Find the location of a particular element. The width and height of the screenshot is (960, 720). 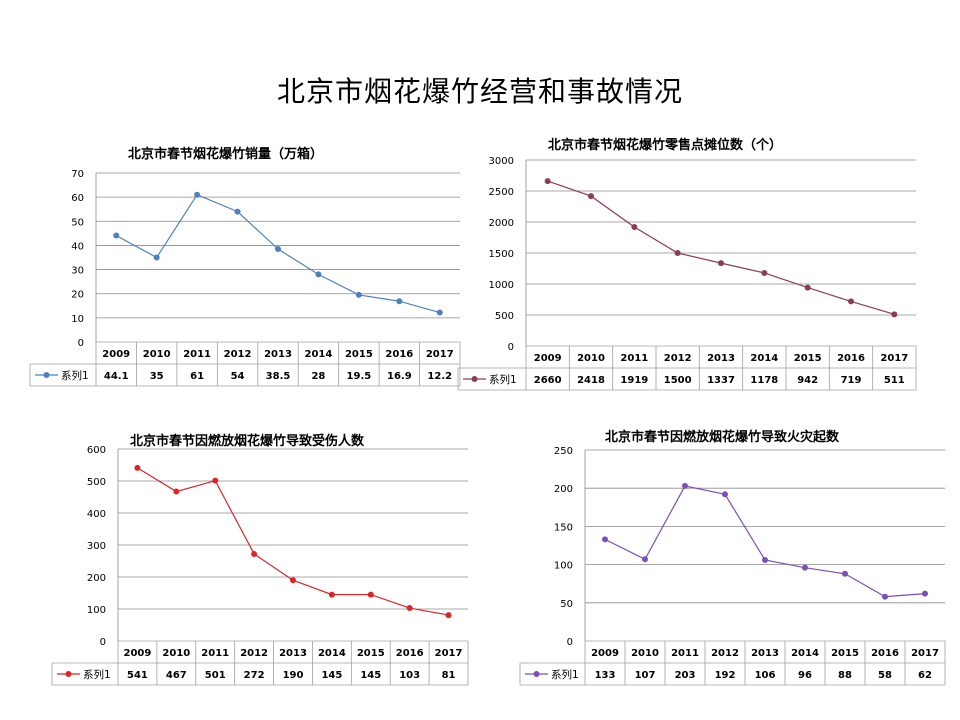

data-label: 133 is located at coordinates (605, 675).